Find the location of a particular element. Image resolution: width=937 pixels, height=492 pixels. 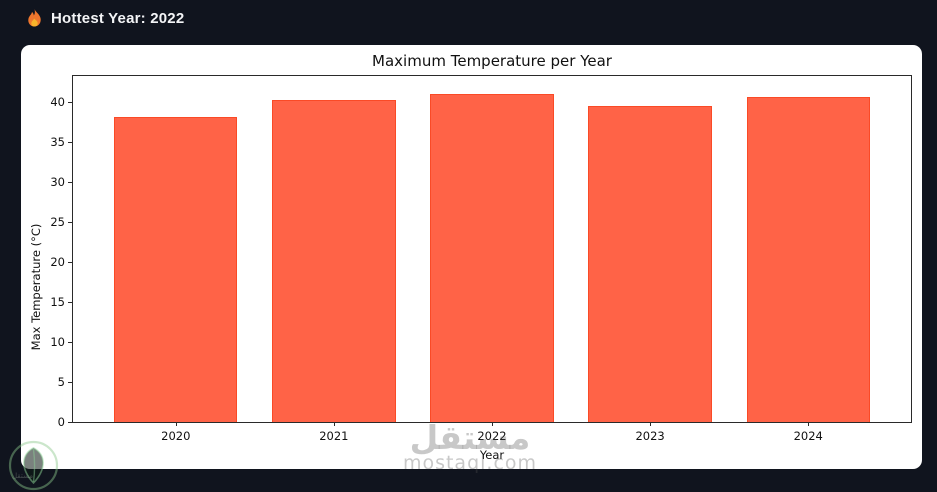

bar-2024 is located at coordinates (808, 259).